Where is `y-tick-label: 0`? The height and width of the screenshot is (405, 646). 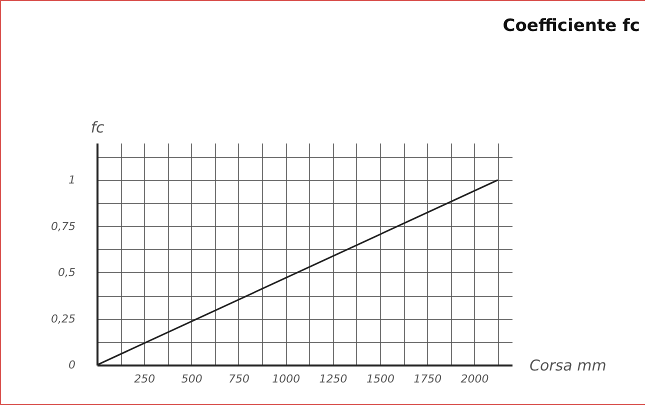 y-tick-label: 0 is located at coordinates (72, 365).